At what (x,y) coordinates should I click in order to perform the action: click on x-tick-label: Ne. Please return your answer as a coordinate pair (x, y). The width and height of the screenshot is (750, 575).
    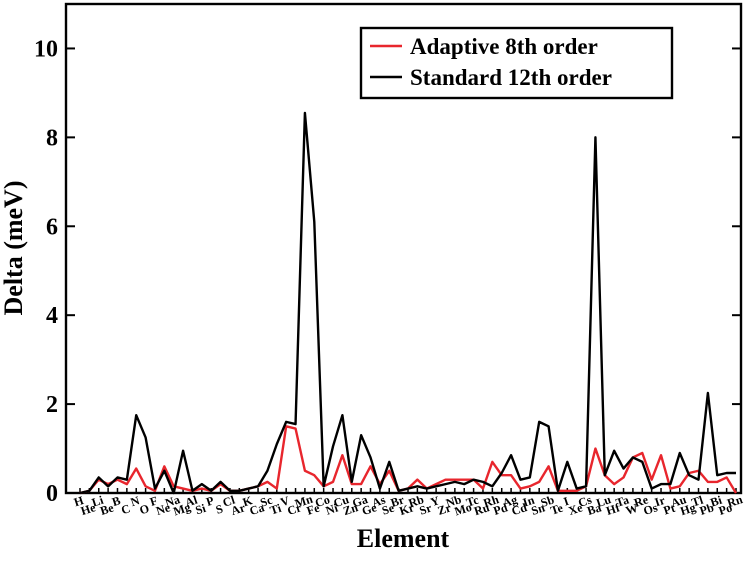
    Looking at the image, I should click on (163, 509).